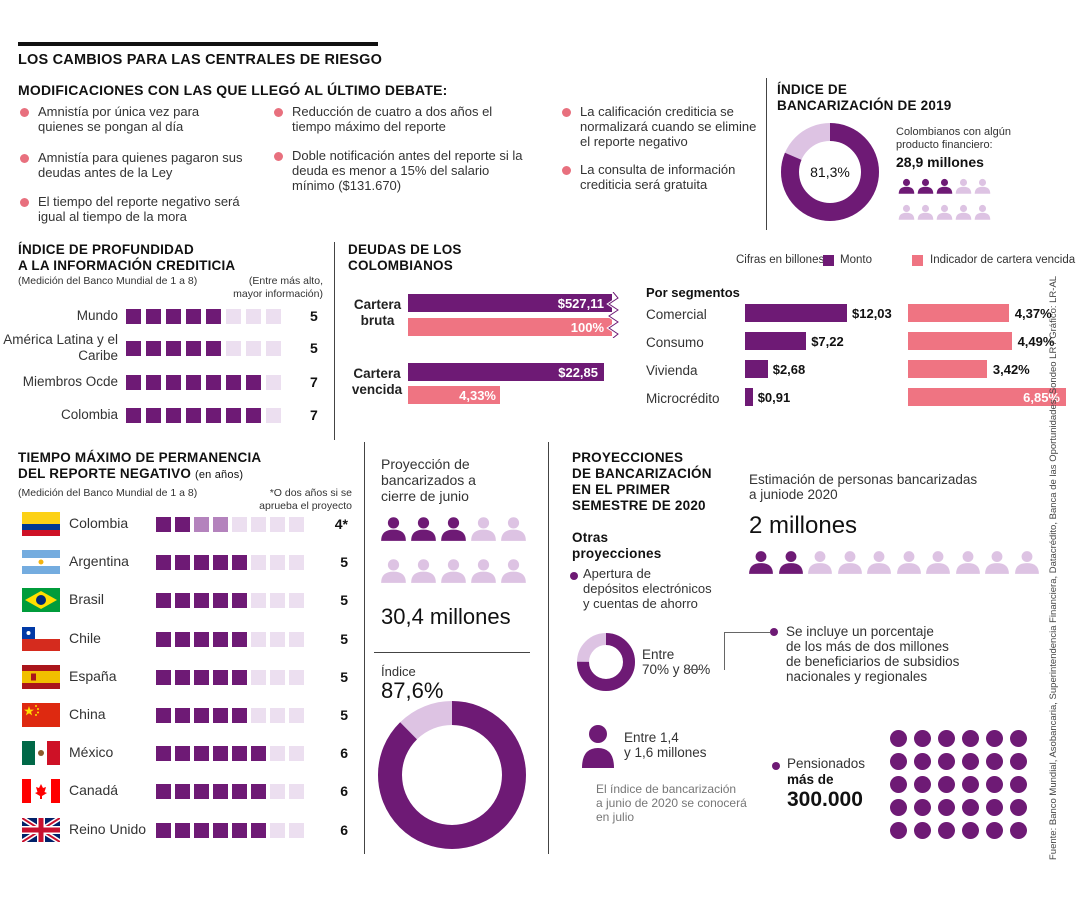  What do you see at coordinates (872, 313) in the screenshot?
I see `segmento-monto-value: $12,03` at bounding box center [872, 313].